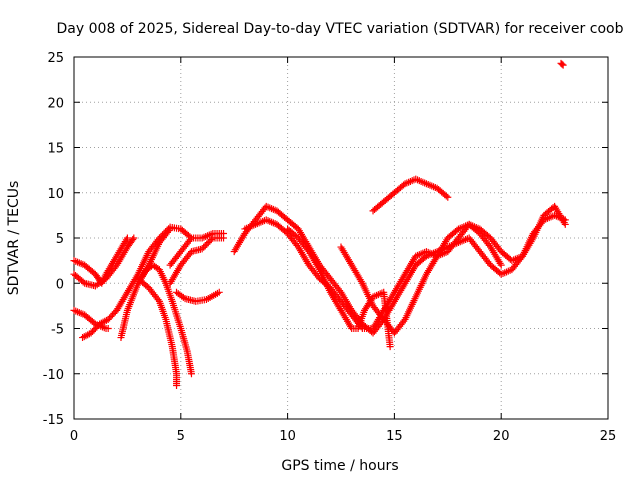 The width and height of the screenshot is (640, 480). I want to click on x-tick-label: 10, so click(287, 436).